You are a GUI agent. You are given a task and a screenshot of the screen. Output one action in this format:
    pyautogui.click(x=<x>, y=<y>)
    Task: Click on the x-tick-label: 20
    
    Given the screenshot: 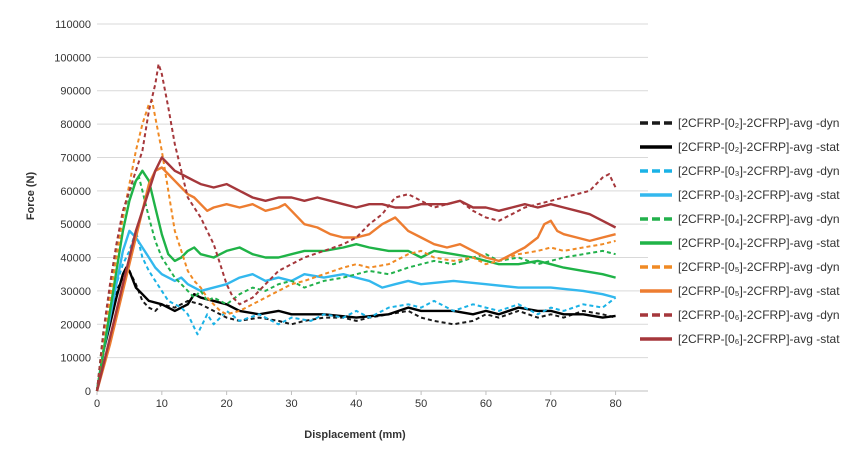 What is the action you would take?
    pyautogui.click(x=227, y=404)
    